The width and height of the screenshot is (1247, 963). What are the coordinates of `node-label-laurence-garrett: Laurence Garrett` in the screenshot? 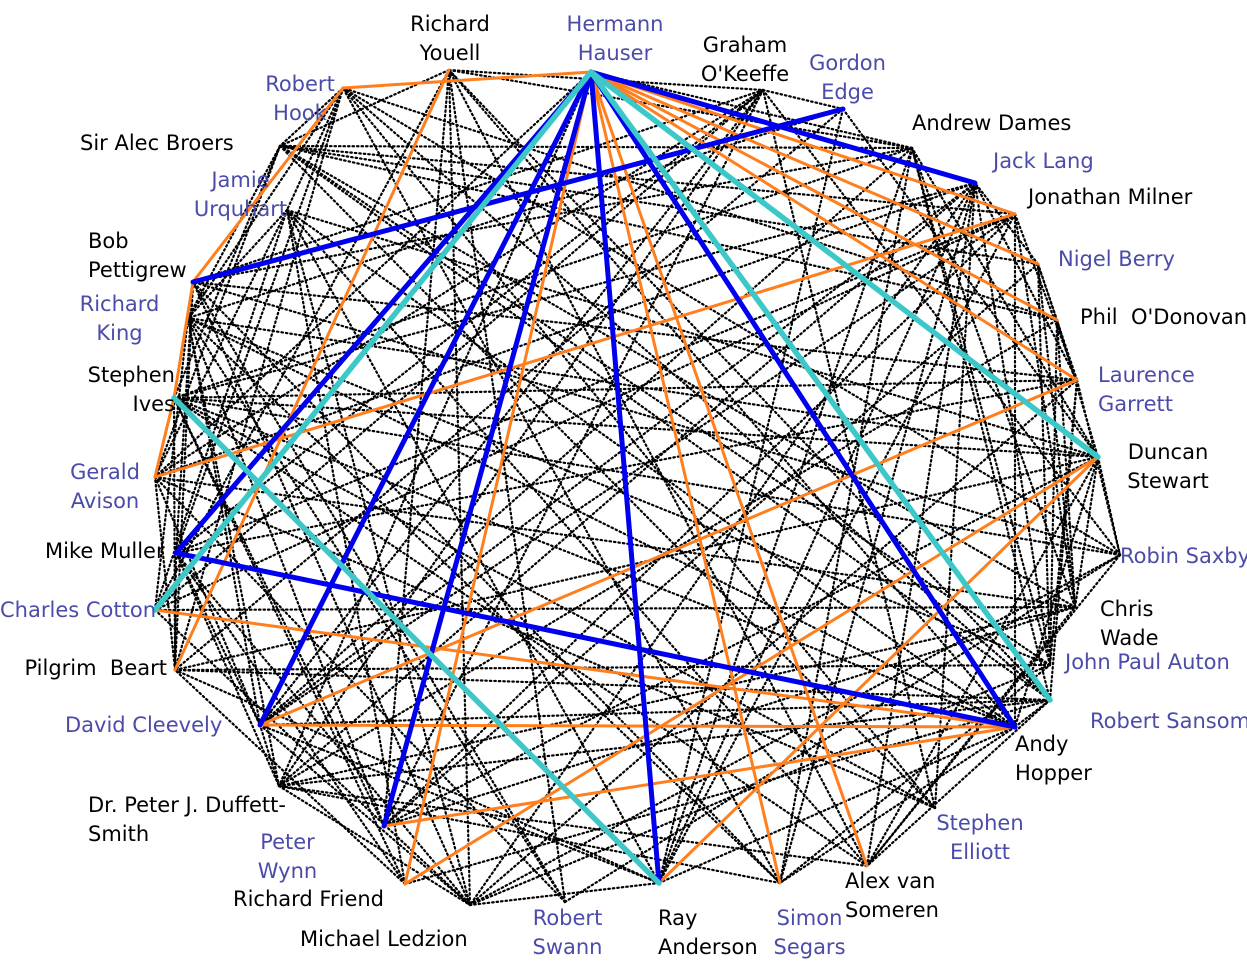 It's located at (1146, 389).